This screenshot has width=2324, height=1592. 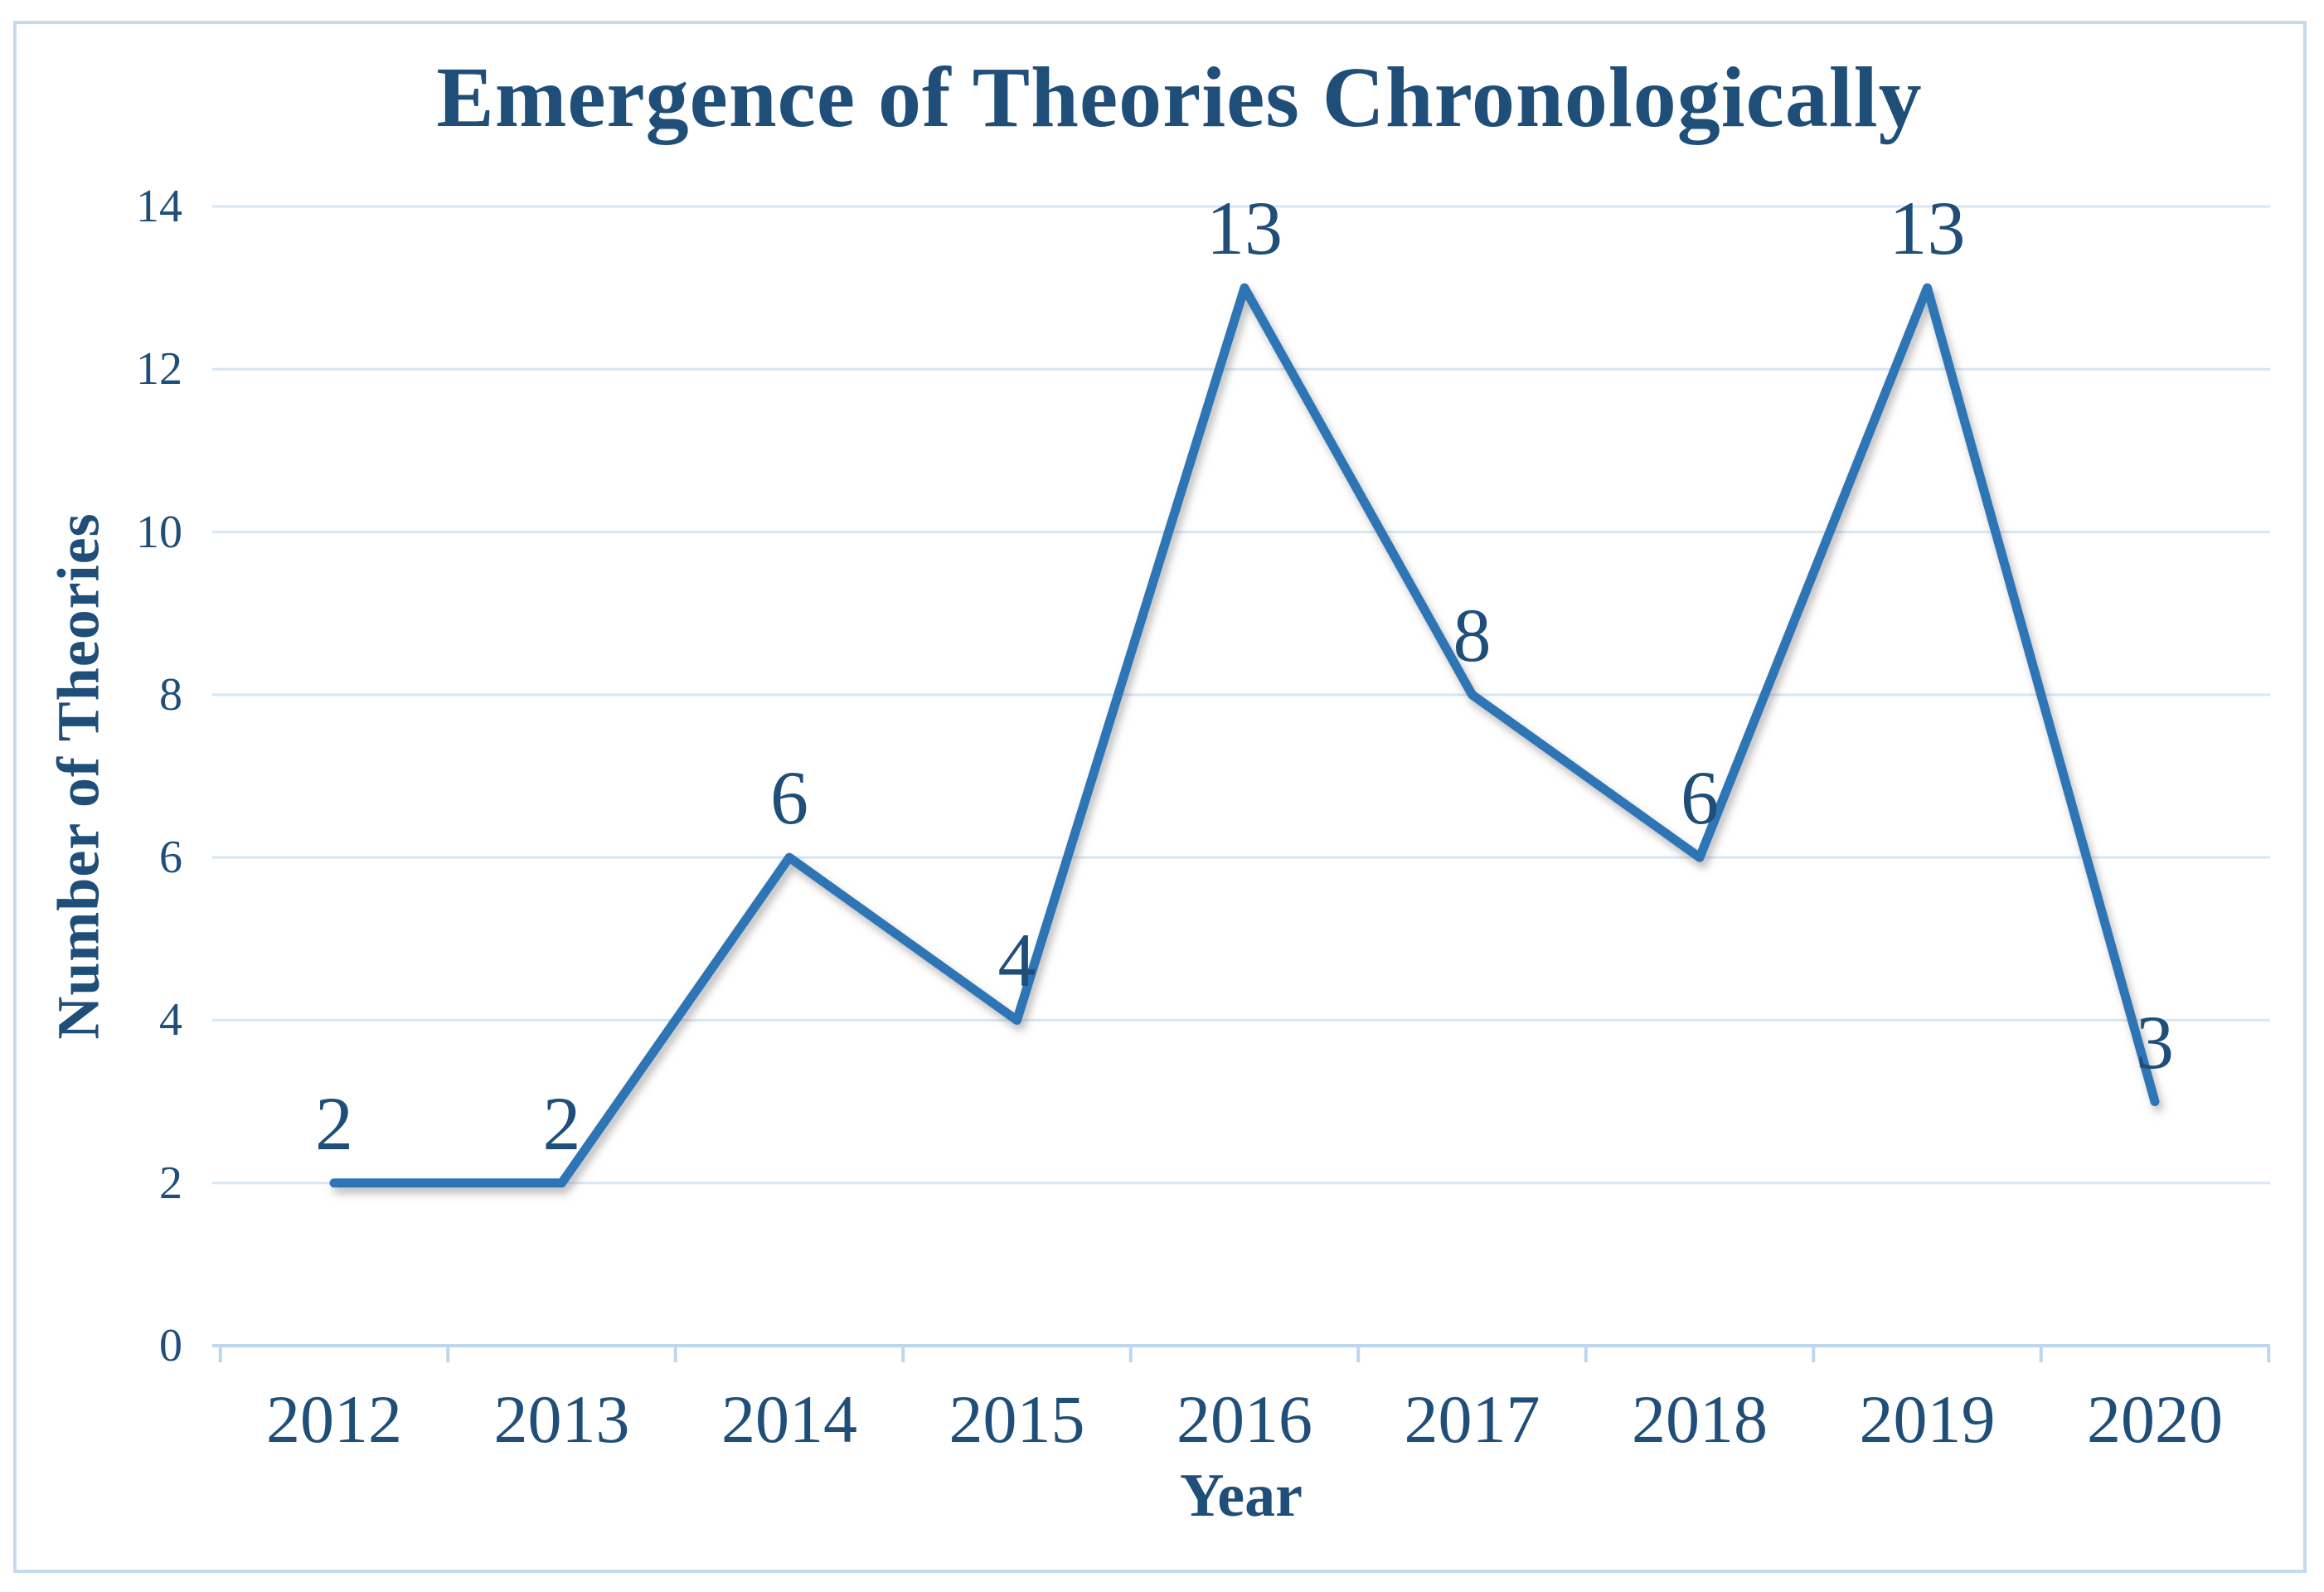 I want to click on chart-title: Emergence of Theories Chronologically, so click(x=1179, y=97).